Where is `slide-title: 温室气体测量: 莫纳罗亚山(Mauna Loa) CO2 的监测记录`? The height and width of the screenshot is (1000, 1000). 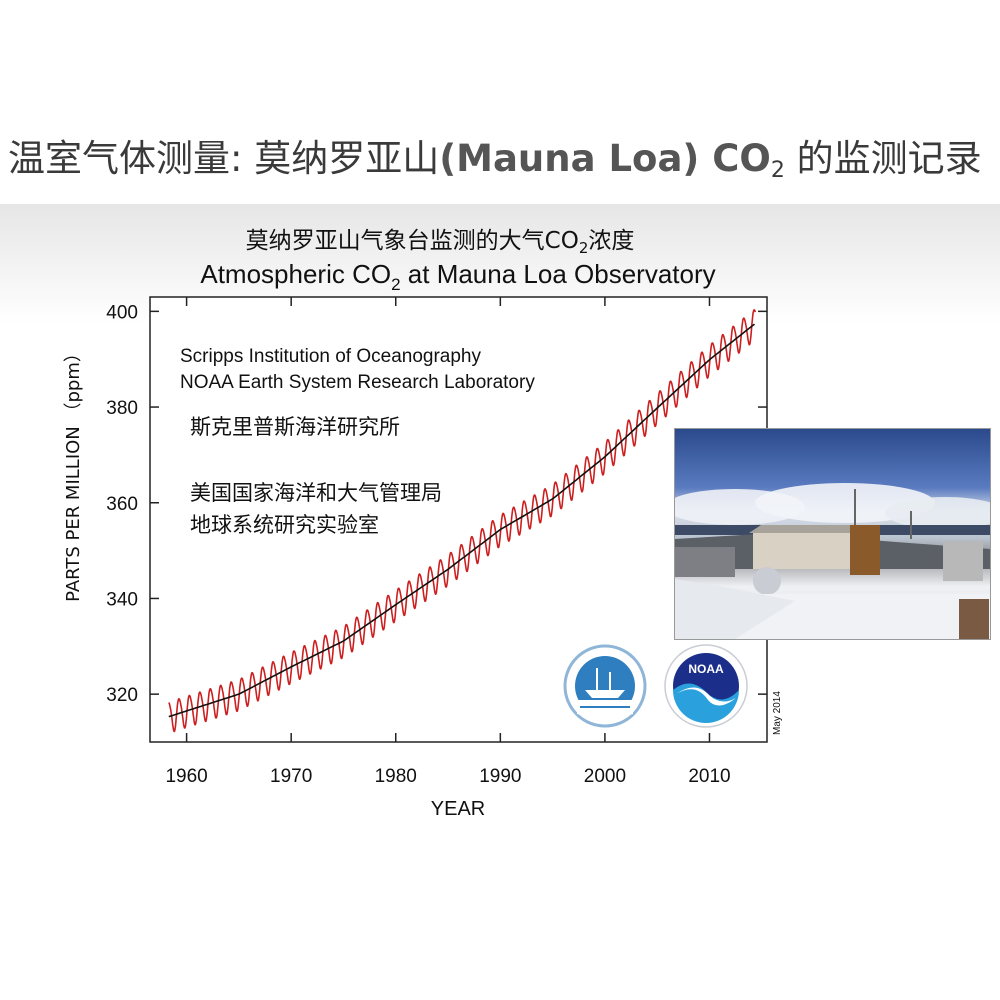
slide-title: 温室气体测量: 莫纳罗亚山(Mauna Loa) CO2 的监测记录 is located at coordinates (503, 155).